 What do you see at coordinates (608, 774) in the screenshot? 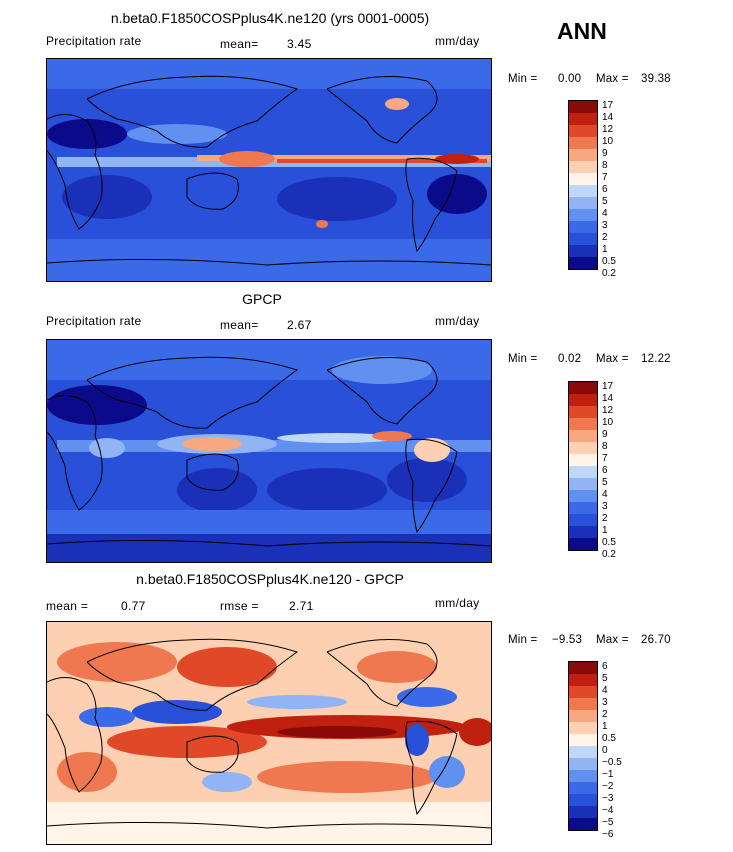
I see `colorbar-label: −1` at bounding box center [608, 774].